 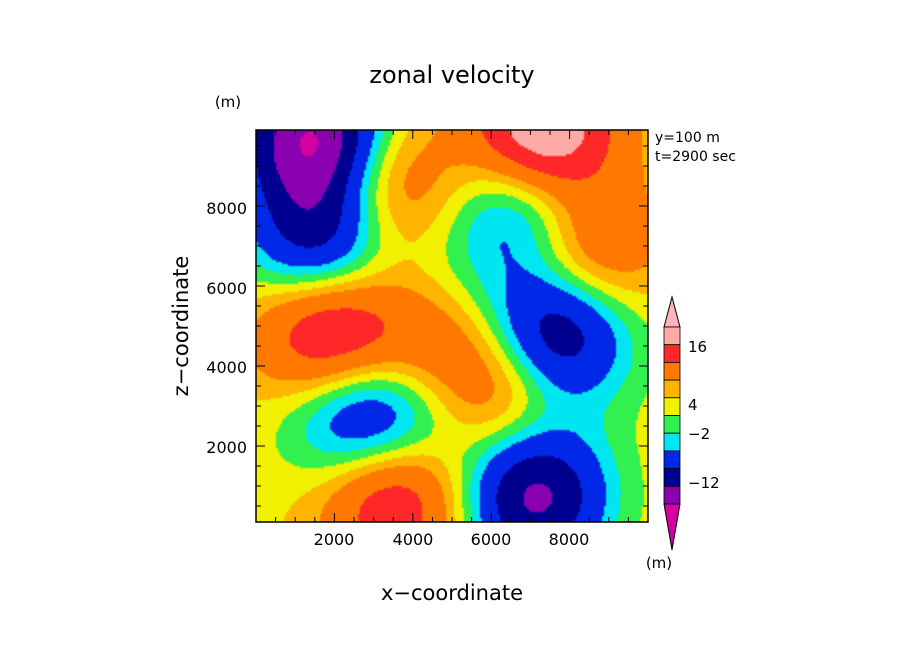 What do you see at coordinates (226, 288) in the screenshot?
I see `y-tick-label-6000: 6000` at bounding box center [226, 288].